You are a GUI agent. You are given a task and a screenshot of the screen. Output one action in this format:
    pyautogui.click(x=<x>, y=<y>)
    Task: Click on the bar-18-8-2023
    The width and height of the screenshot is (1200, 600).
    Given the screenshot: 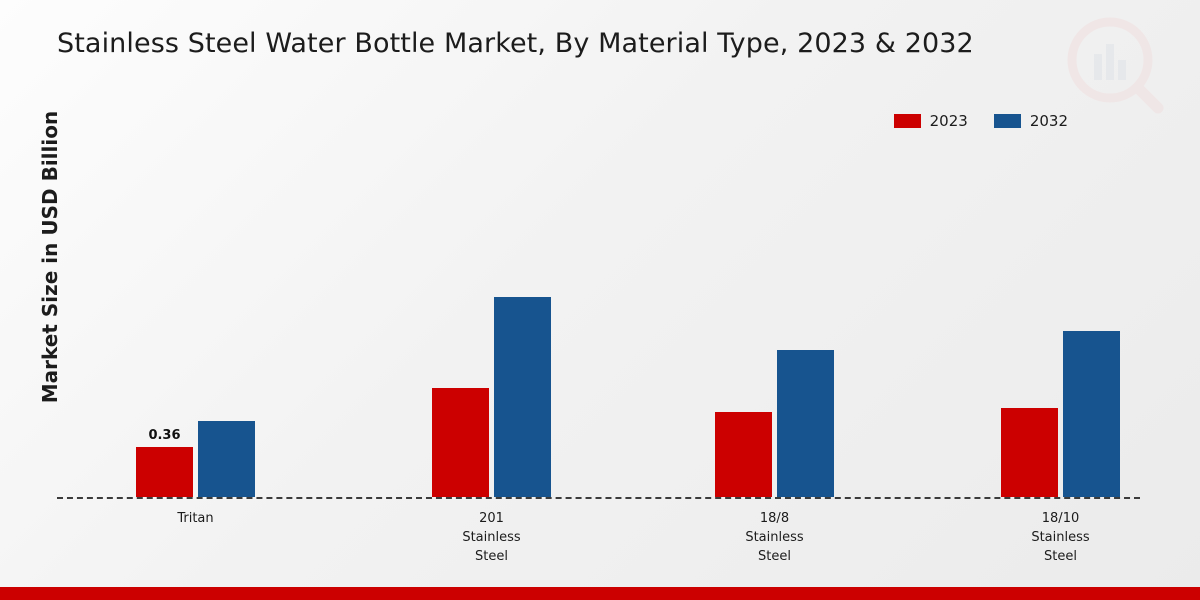 What is the action you would take?
    pyautogui.click(x=743, y=454)
    